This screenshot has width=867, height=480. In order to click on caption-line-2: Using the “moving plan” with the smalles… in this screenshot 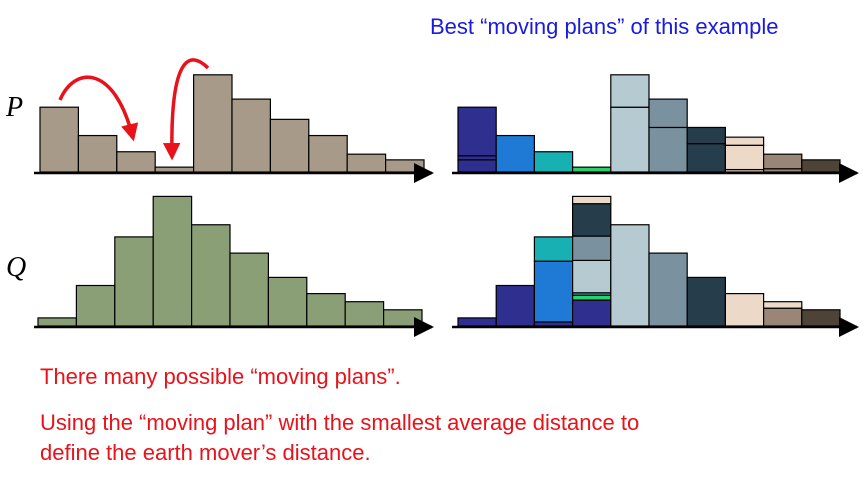, I will do `click(340, 422)`.